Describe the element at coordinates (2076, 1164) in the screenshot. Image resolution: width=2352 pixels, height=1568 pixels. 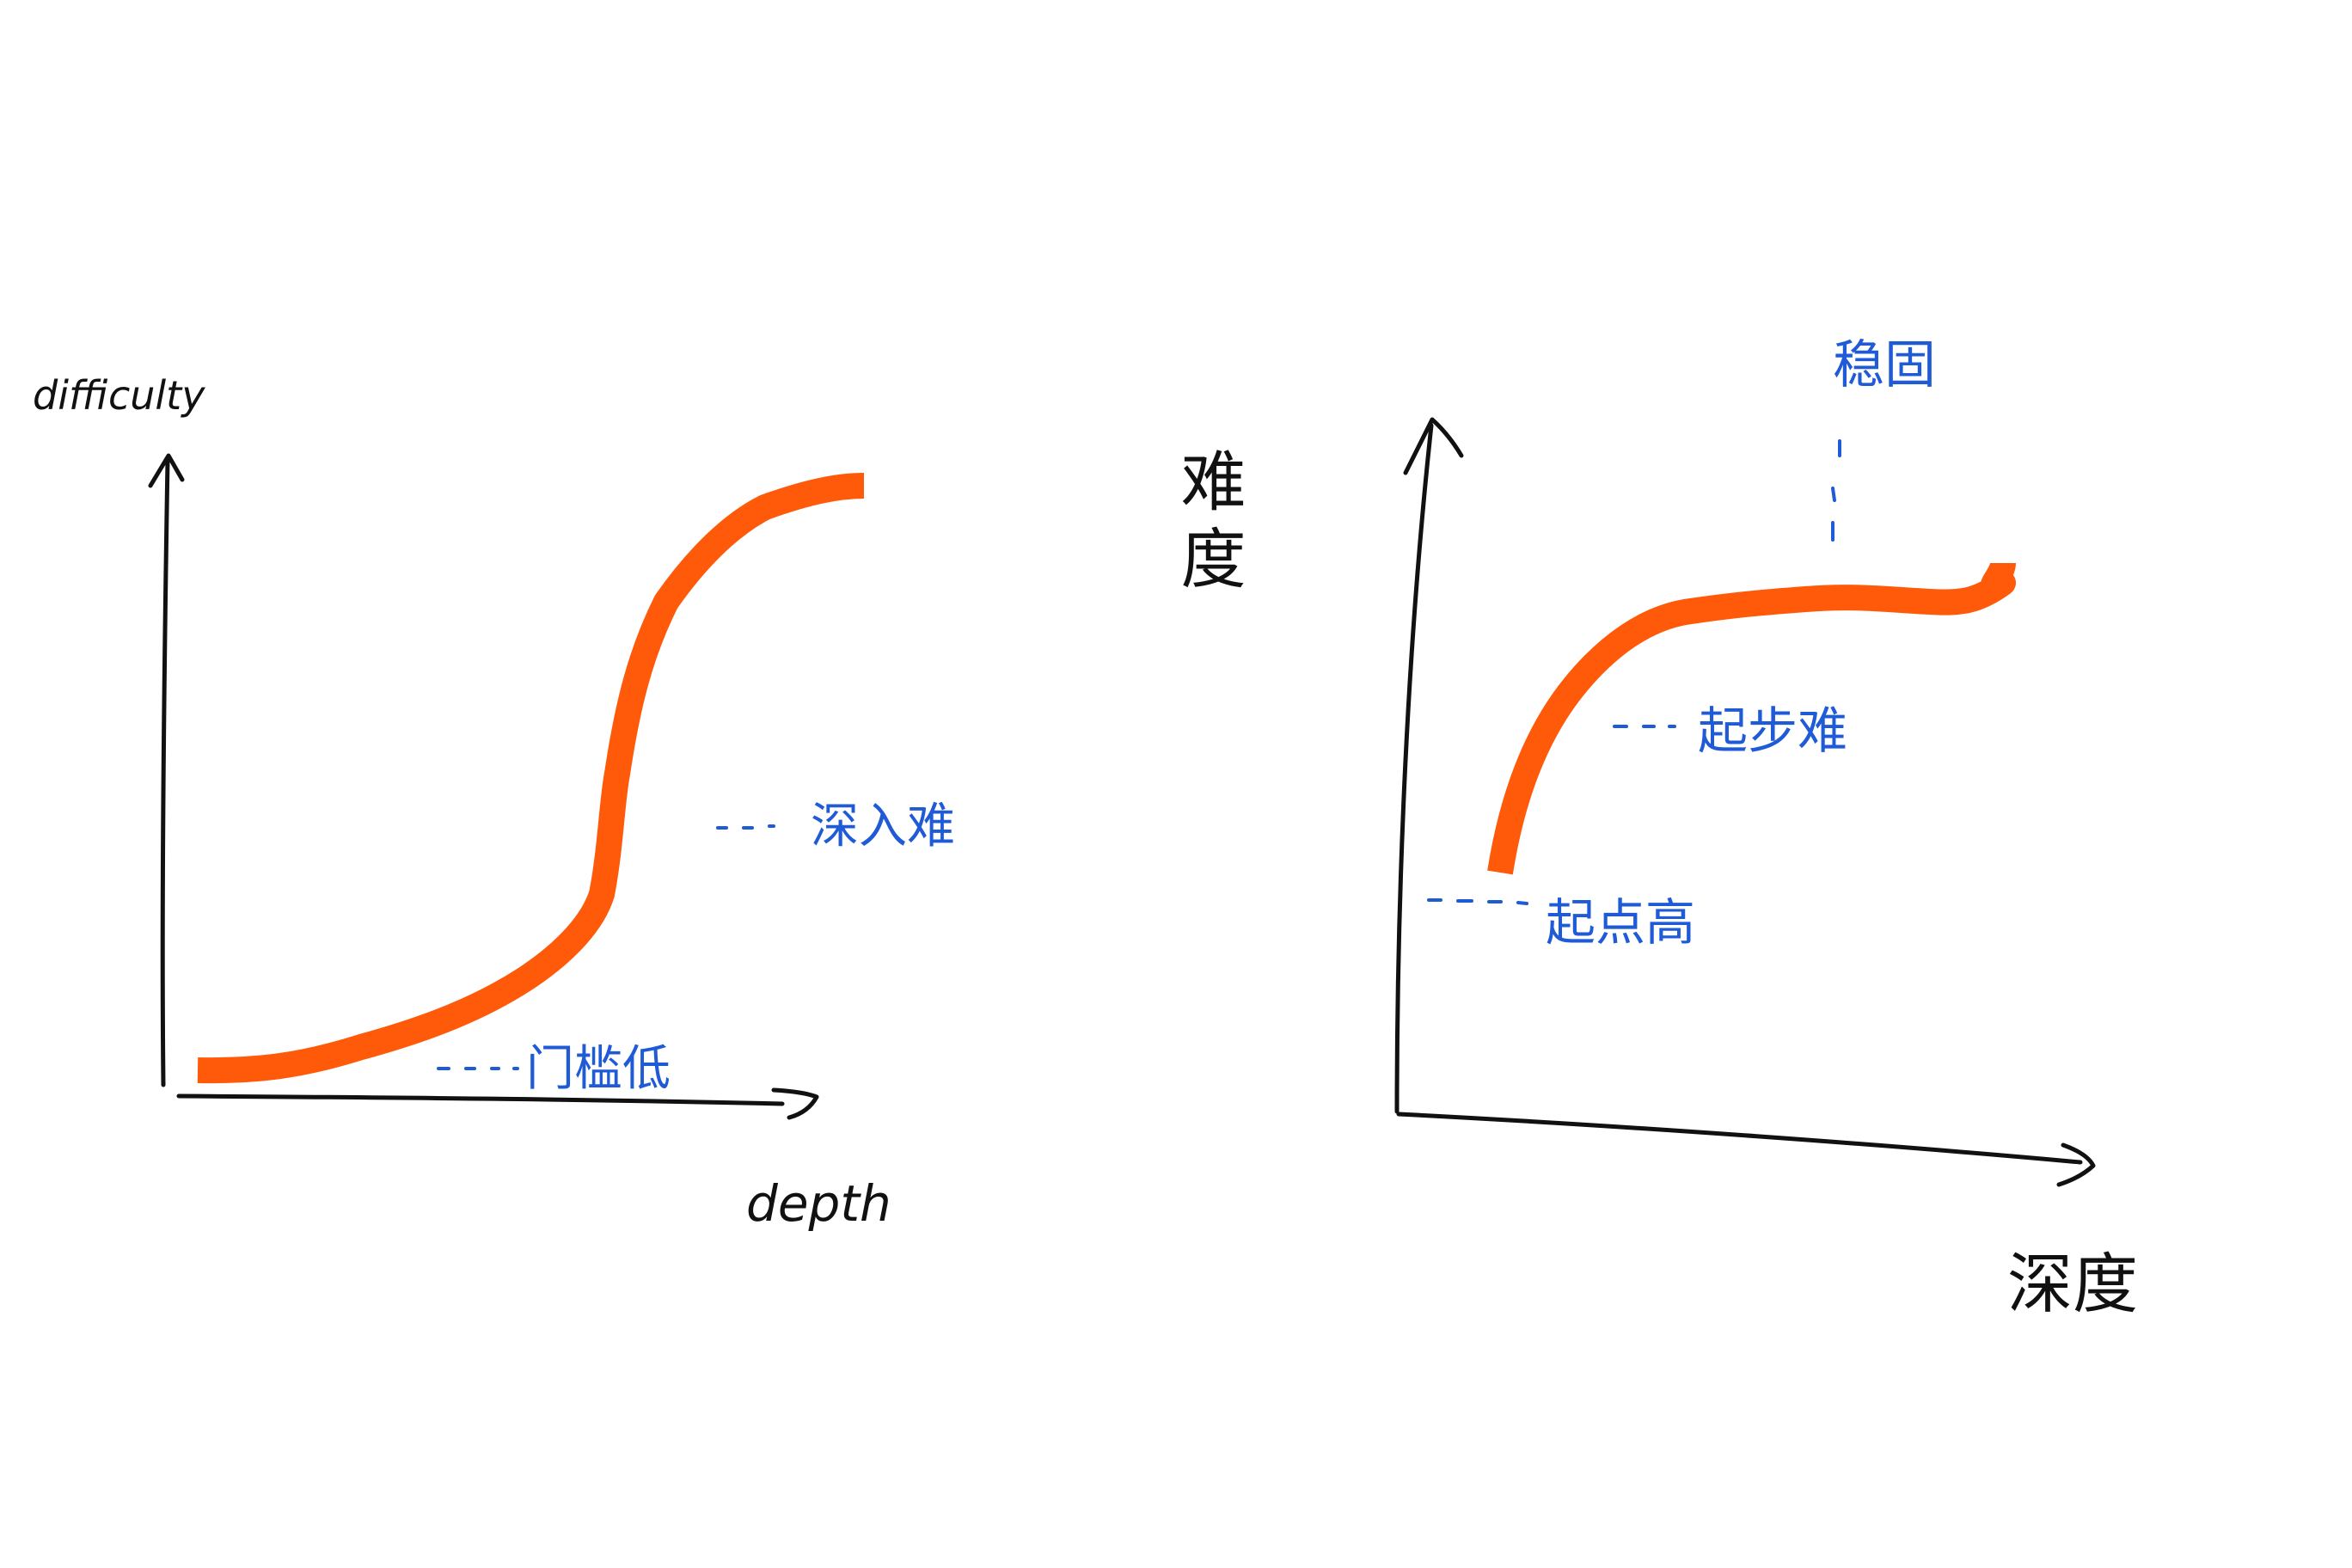
I see `right-x-axis-arrowhead` at that location.